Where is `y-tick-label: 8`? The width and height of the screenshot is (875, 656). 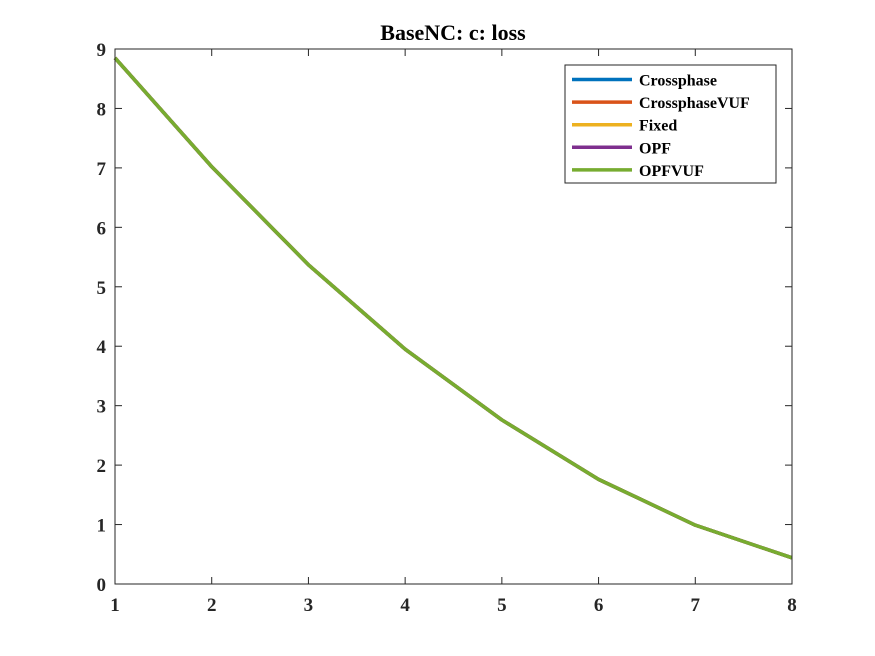 y-tick-label: 8 is located at coordinates (102, 109).